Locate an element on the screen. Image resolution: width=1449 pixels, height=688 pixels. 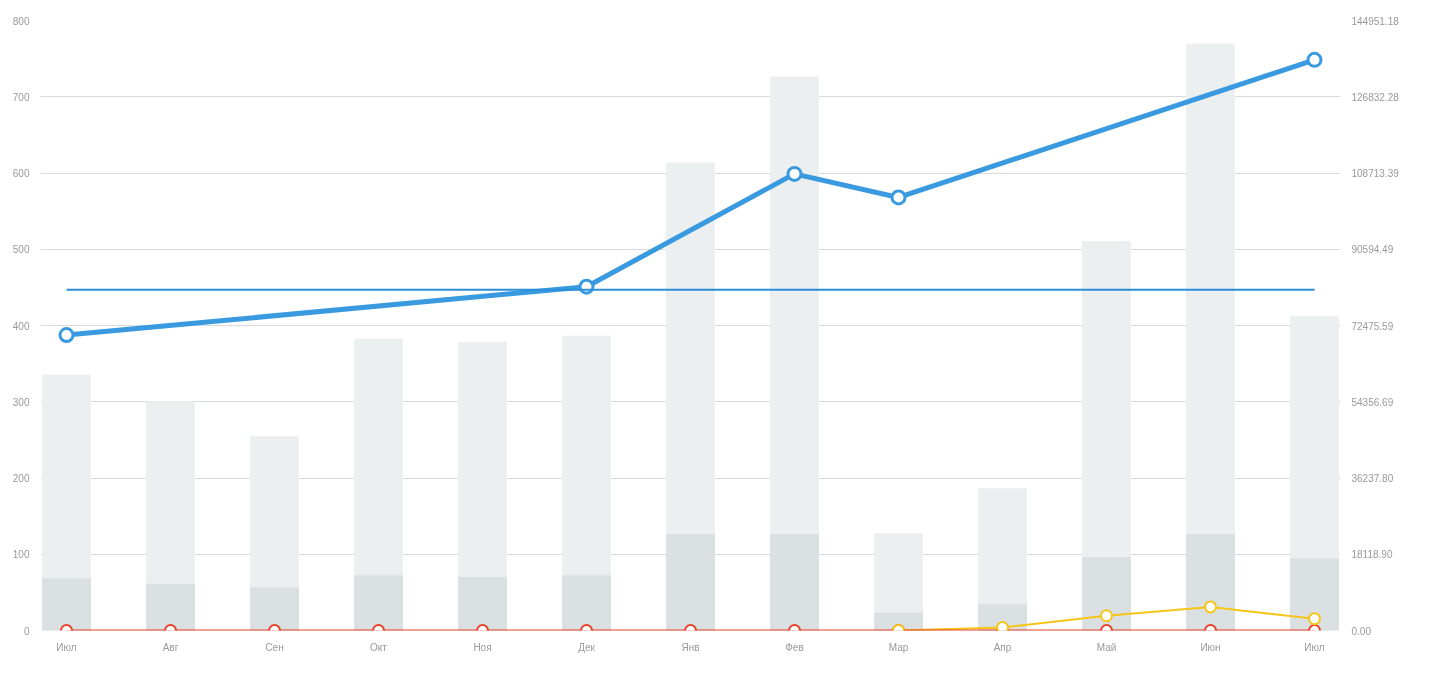
y2-tick-label: 108713.39 is located at coordinates (1375, 173).